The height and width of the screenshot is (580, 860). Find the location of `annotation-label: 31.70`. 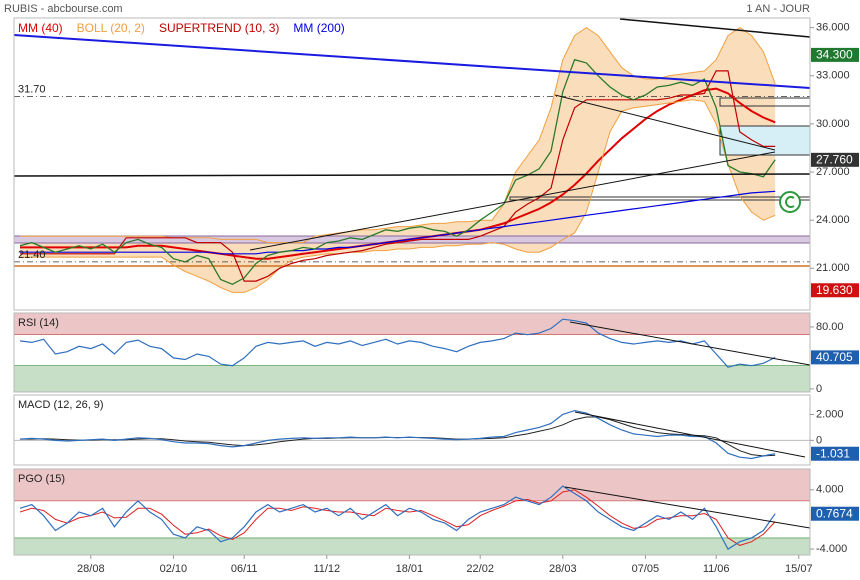

annotation-label: 31.70 is located at coordinates (32, 90).